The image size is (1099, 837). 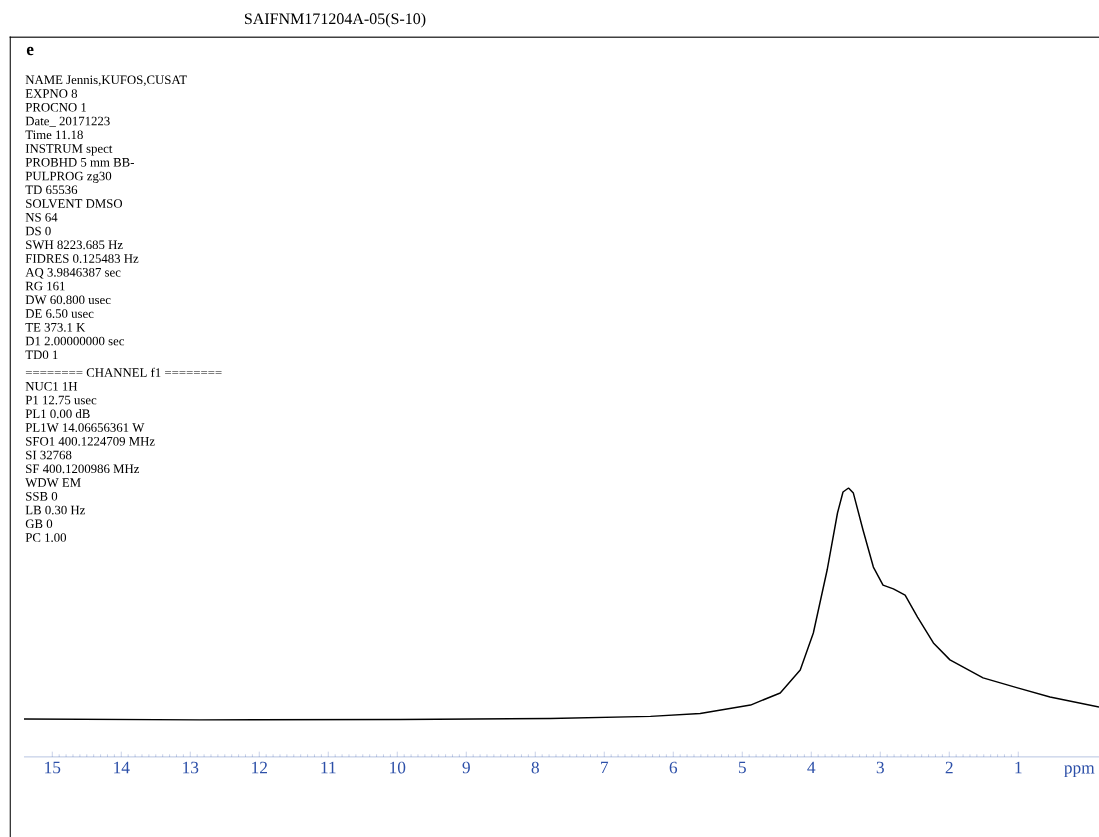 What do you see at coordinates (41, 217) in the screenshot?
I see `text: NS 64` at bounding box center [41, 217].